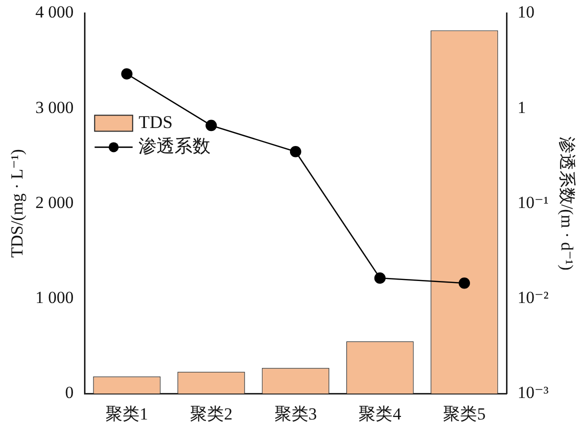 Image resolution: width=584 pixels, height=432 pixels. I want to click on y2-tick-label: 10⁻¹, so click(533, 202).